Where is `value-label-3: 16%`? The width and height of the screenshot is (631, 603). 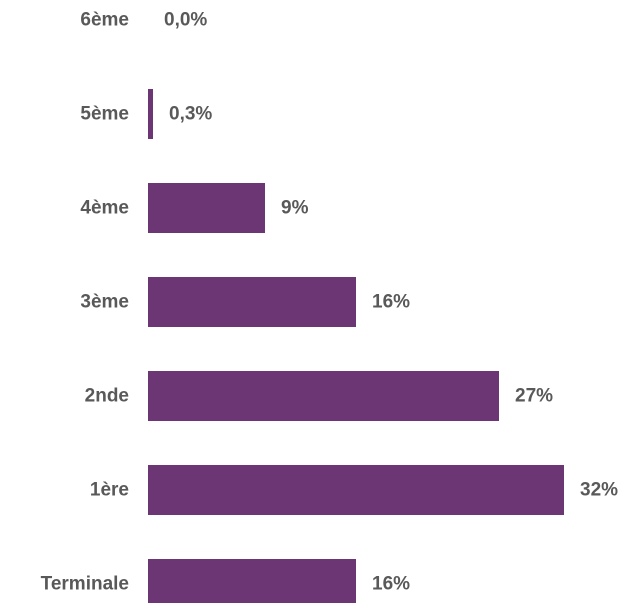
value-label-3: 16% is located at coordinates (391, 302).